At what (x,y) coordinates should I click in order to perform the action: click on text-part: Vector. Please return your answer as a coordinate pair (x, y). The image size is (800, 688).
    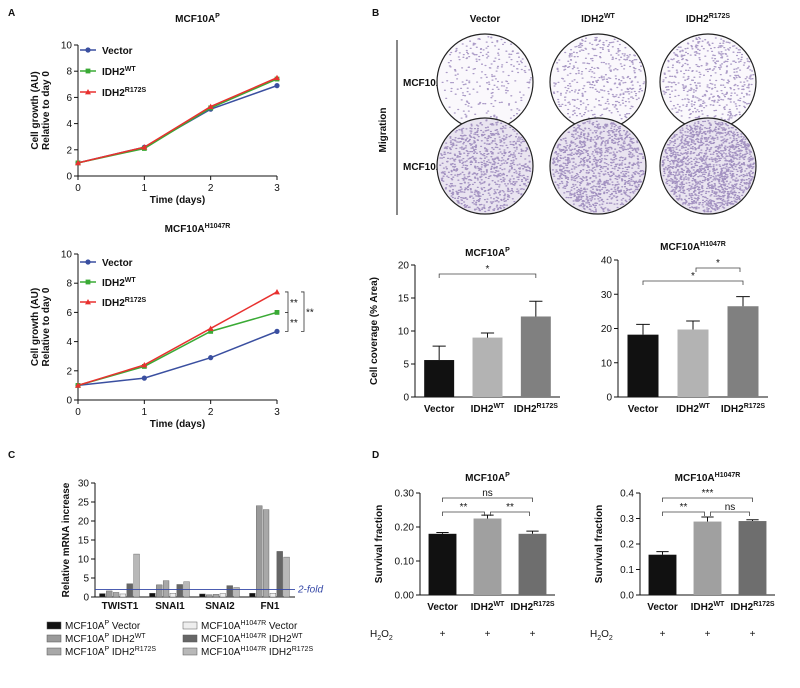
    Looking at the image, I should click on (282, 626).